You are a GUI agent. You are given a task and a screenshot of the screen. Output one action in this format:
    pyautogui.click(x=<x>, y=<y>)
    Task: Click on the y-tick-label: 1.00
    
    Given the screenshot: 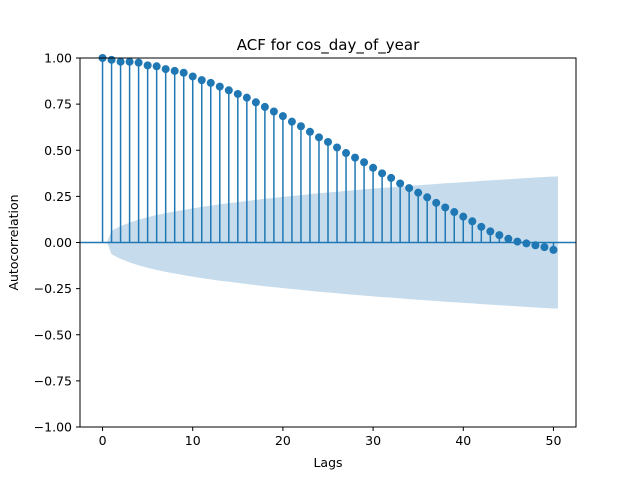 What is the action you would take?
    pyautogui.click(x=58, y=58)
    